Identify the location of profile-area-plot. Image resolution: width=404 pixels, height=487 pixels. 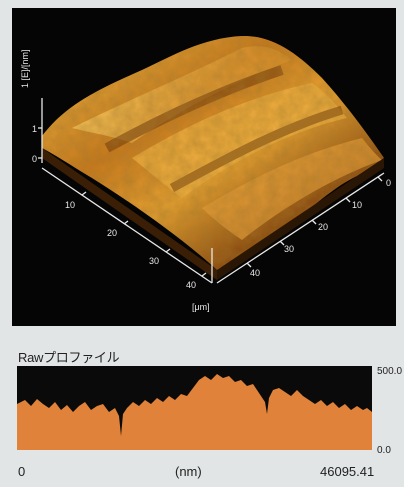
(194, 412).